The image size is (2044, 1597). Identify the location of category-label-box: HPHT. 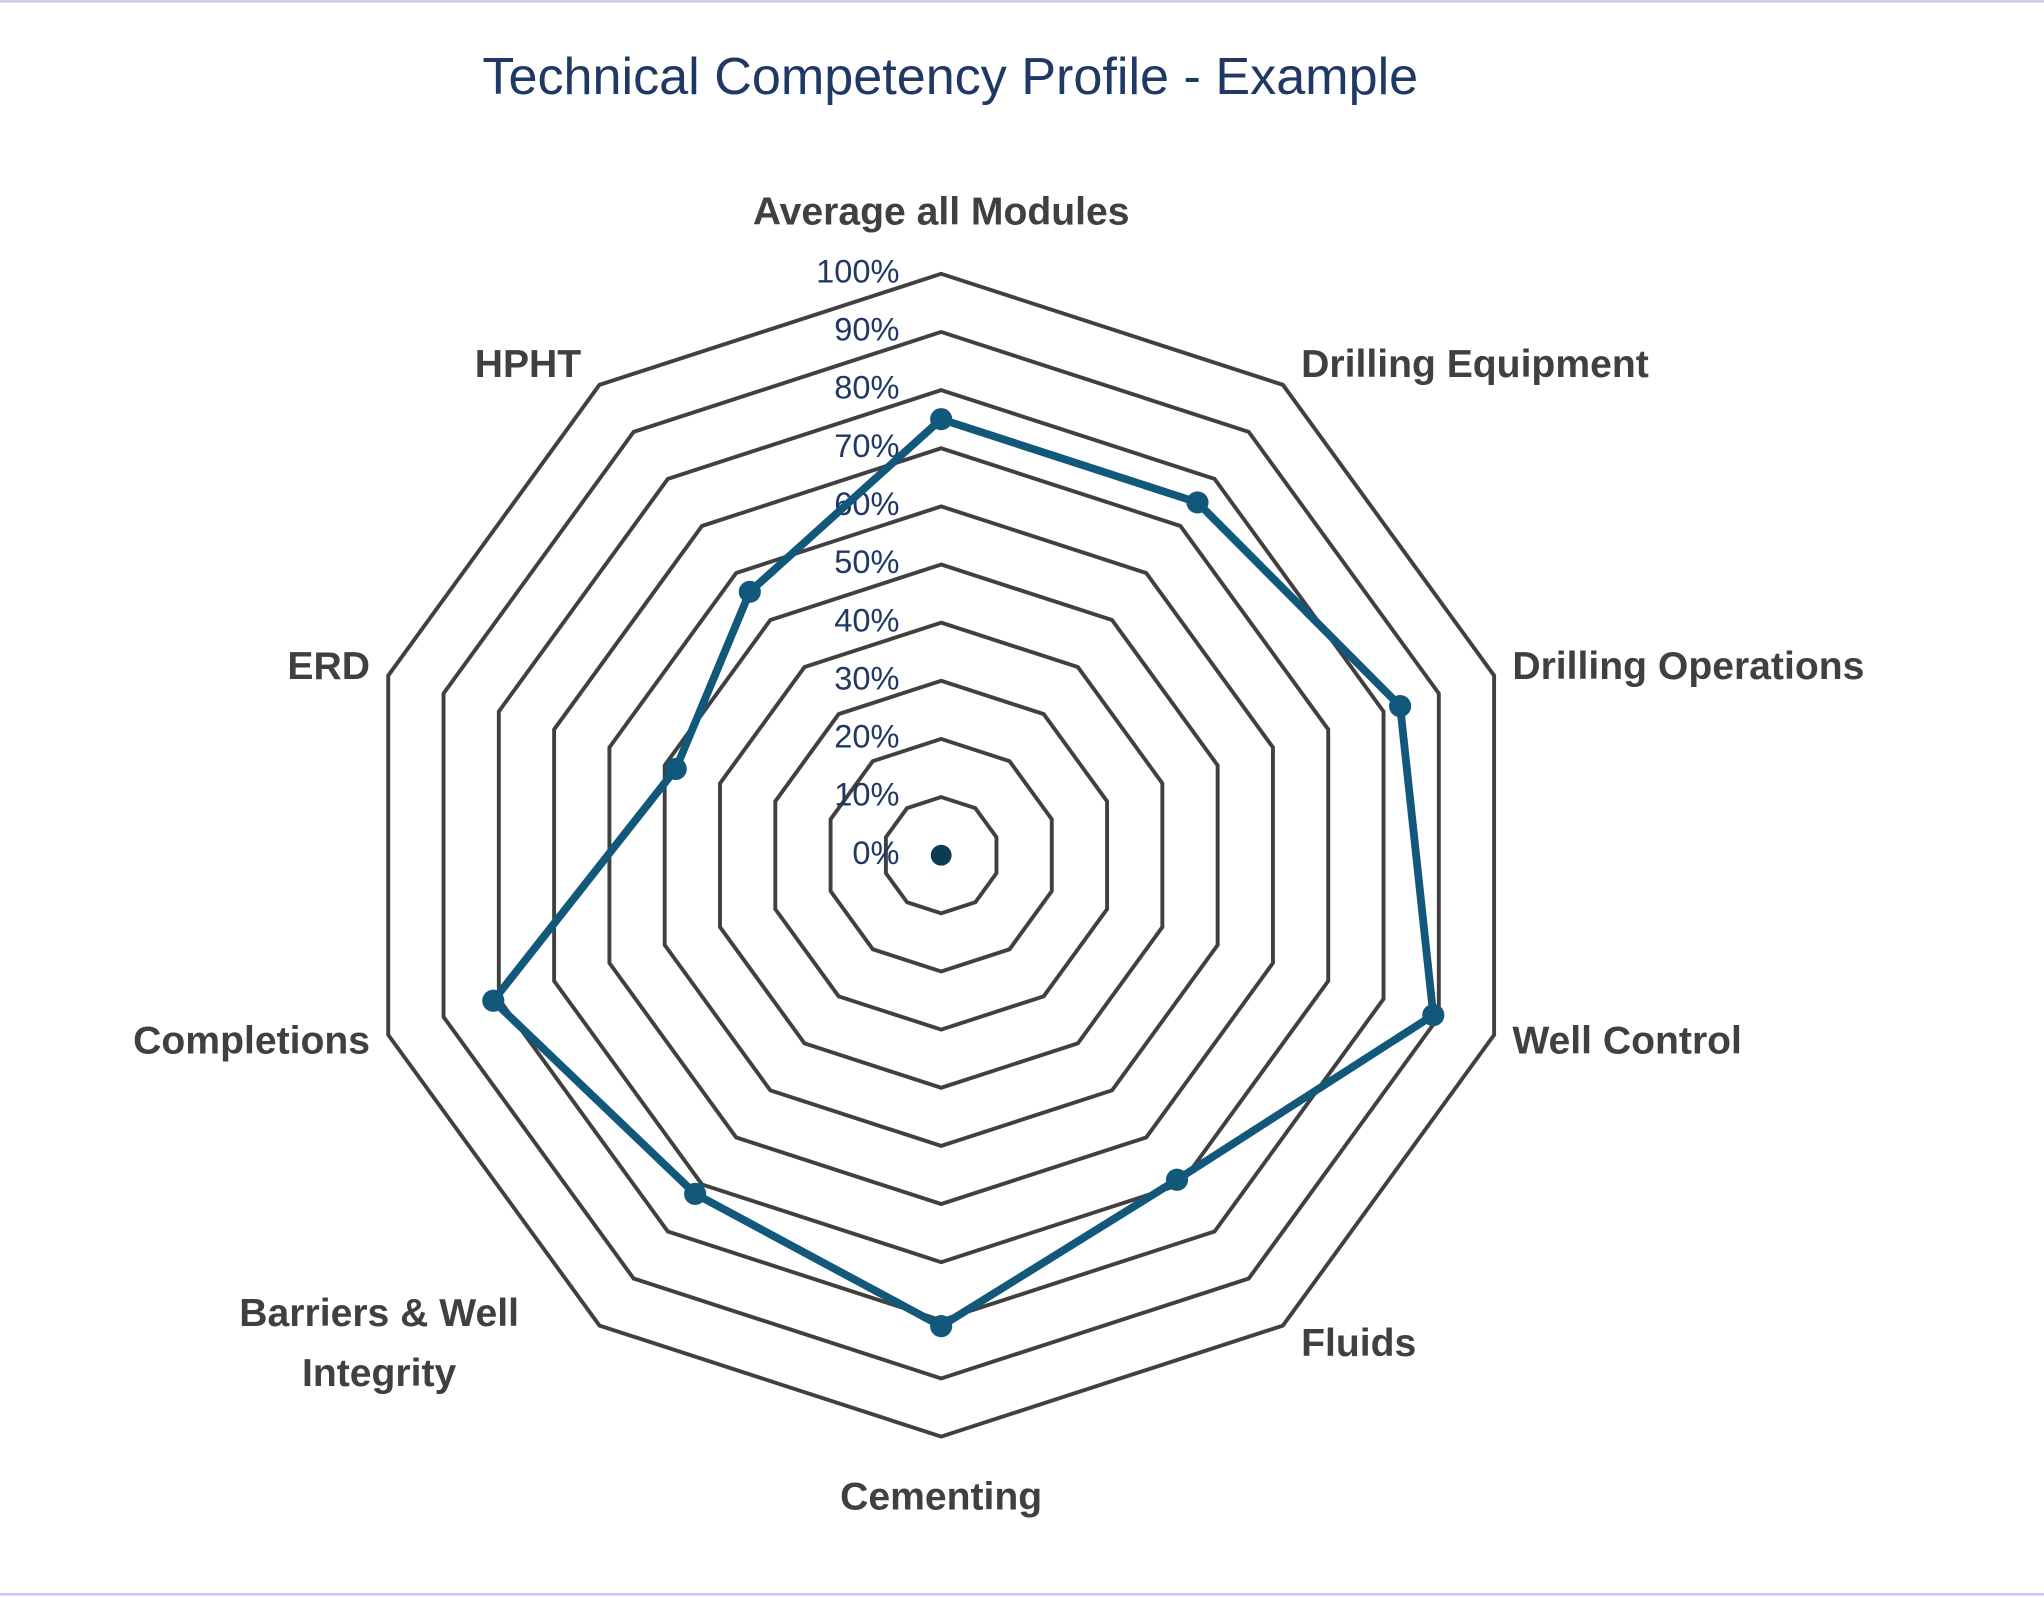
(308, 365).